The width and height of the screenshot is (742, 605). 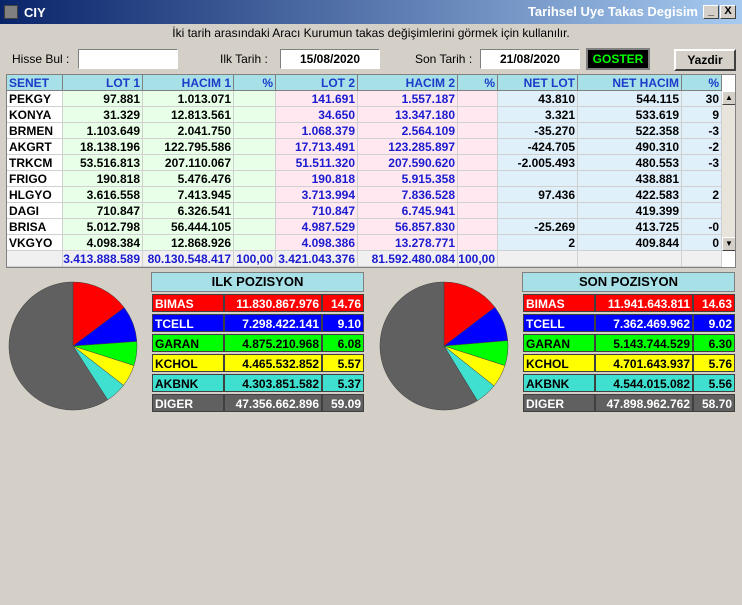 What do you see at coordinates (702, 99) in the screenshot?
I see `cell-net-pct: 30` at bounding box center [702, 99].